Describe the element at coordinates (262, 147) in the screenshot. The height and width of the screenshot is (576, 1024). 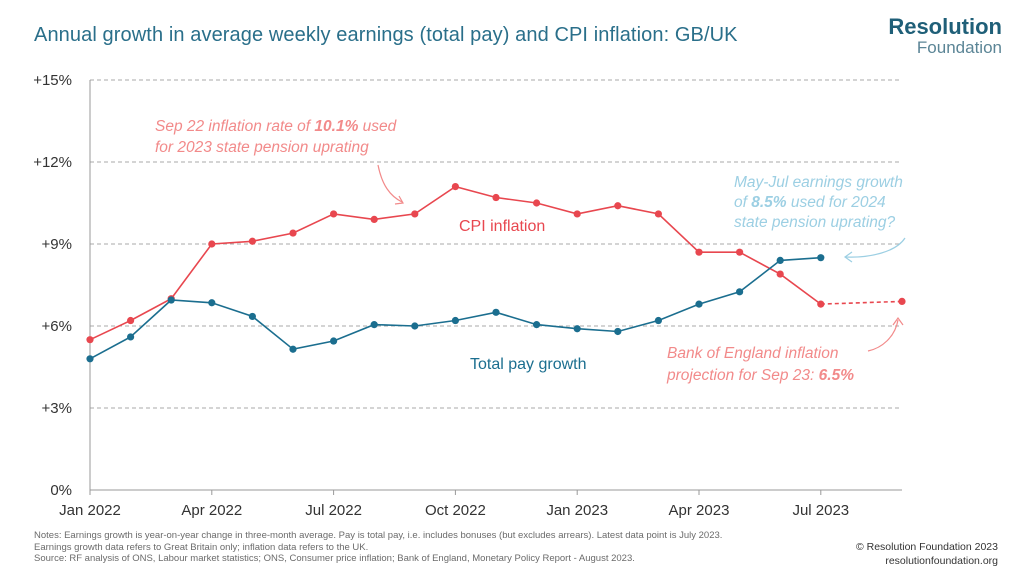
I see `sep22-note-line2: for 2023 state pension uprating` at that location.